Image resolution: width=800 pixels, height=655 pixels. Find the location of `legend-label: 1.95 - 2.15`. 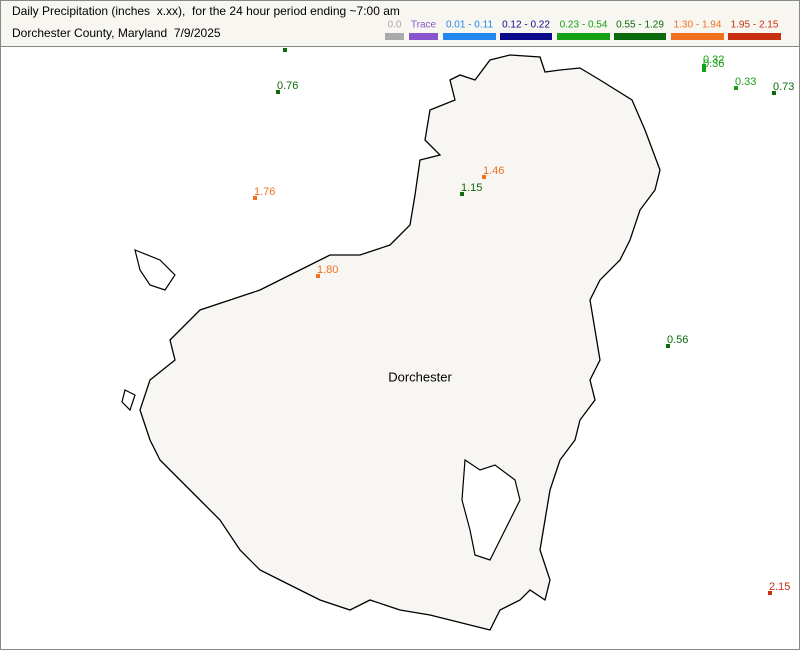

legend-label: 1.95 - 2.15 is located at coordinates (755, 25).